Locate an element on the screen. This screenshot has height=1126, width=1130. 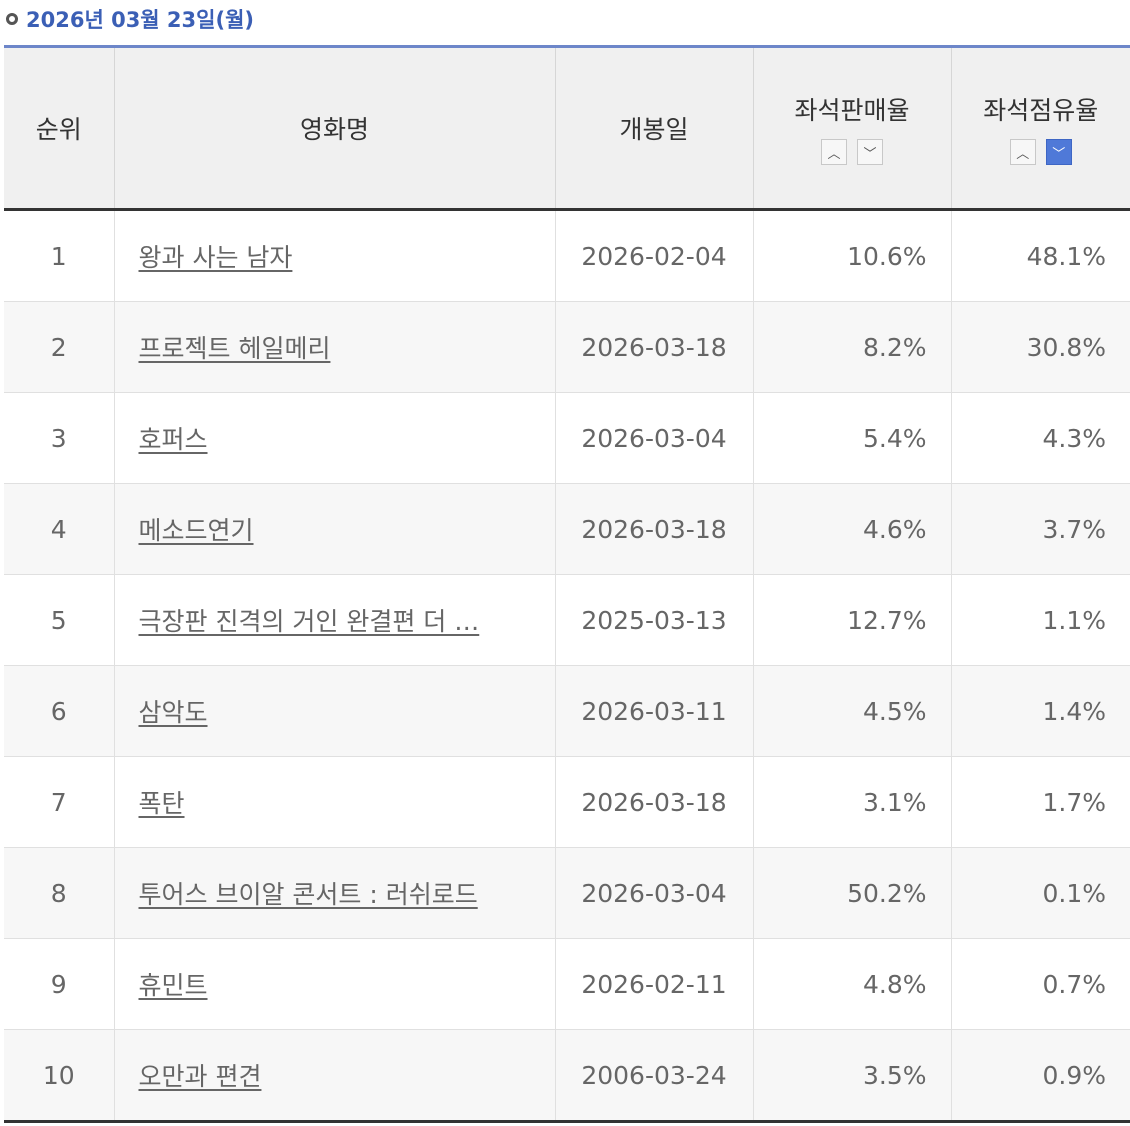
seat-share-rate-cell: 1.4% is located at coordinates (1040, 711).